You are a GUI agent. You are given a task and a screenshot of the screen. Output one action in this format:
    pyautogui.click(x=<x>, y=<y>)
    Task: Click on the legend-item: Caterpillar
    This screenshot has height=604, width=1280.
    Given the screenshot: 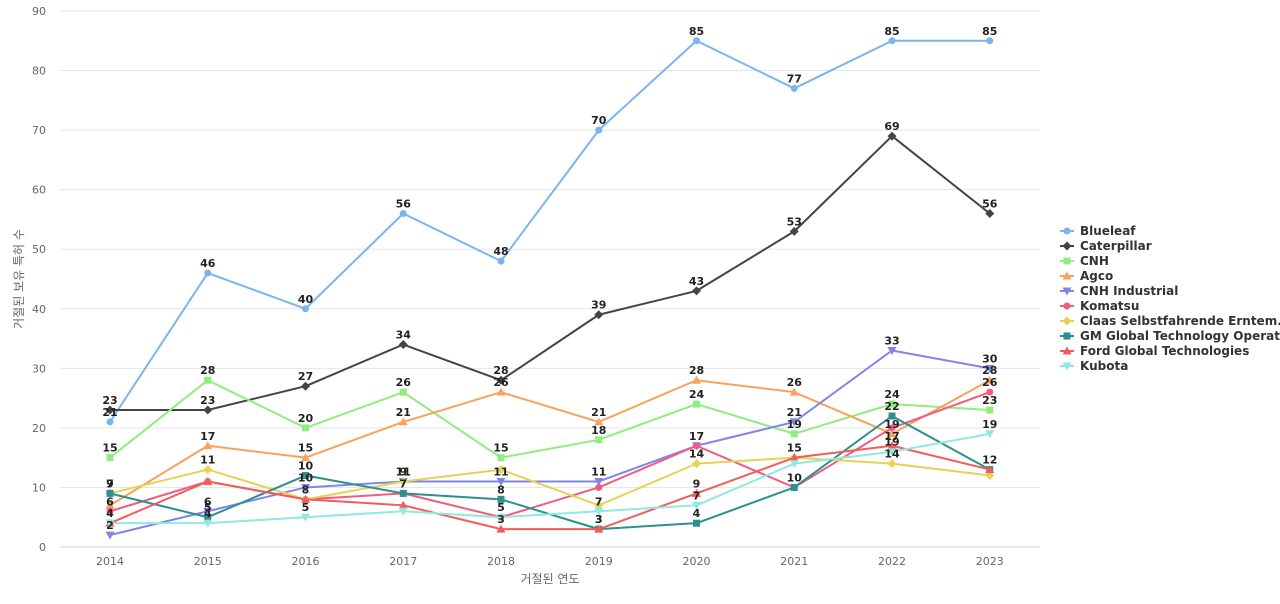 What is the action you would take?
    pyautogui.click(x=1106, y=246)
    